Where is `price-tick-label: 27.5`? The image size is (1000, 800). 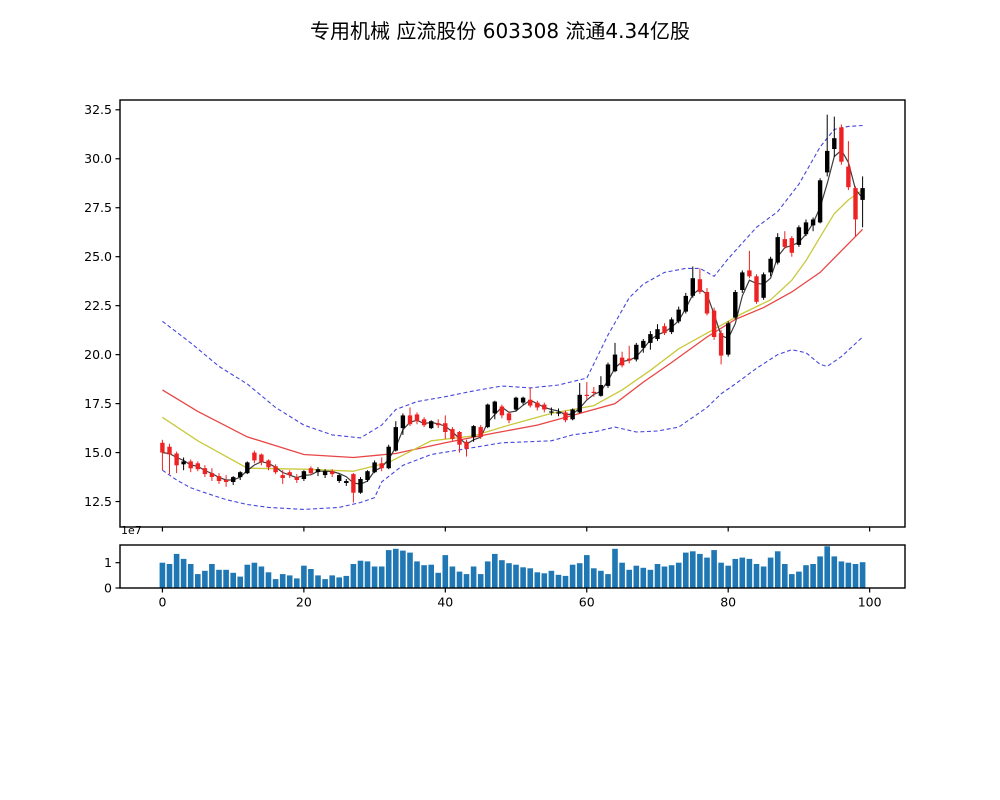 price-tick-label: 27.5 is located at coordinates (98, 207).